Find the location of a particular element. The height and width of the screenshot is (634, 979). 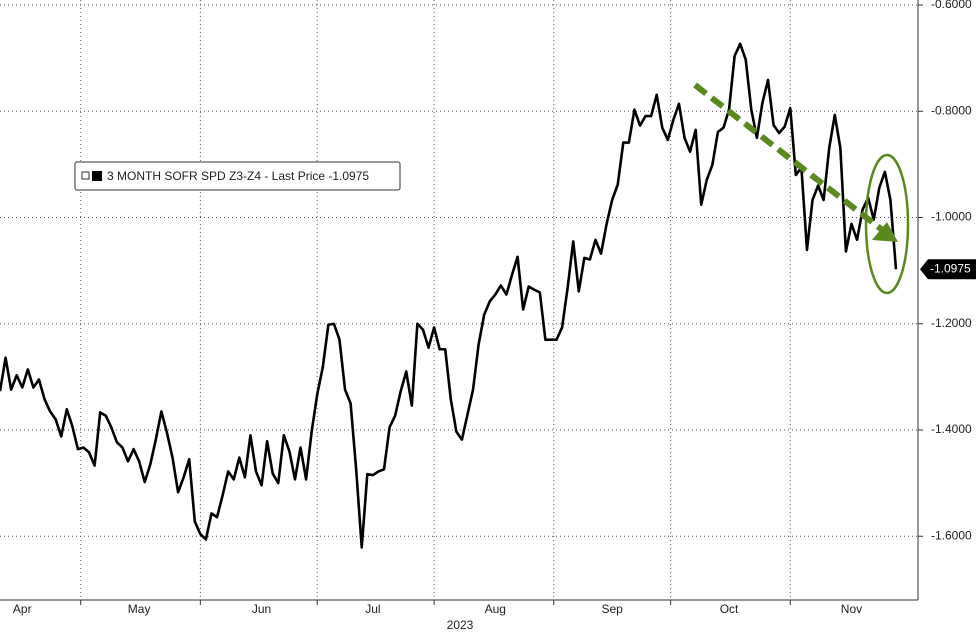

y-tick-label: -0.8000 is located at coordinates (951, 110).